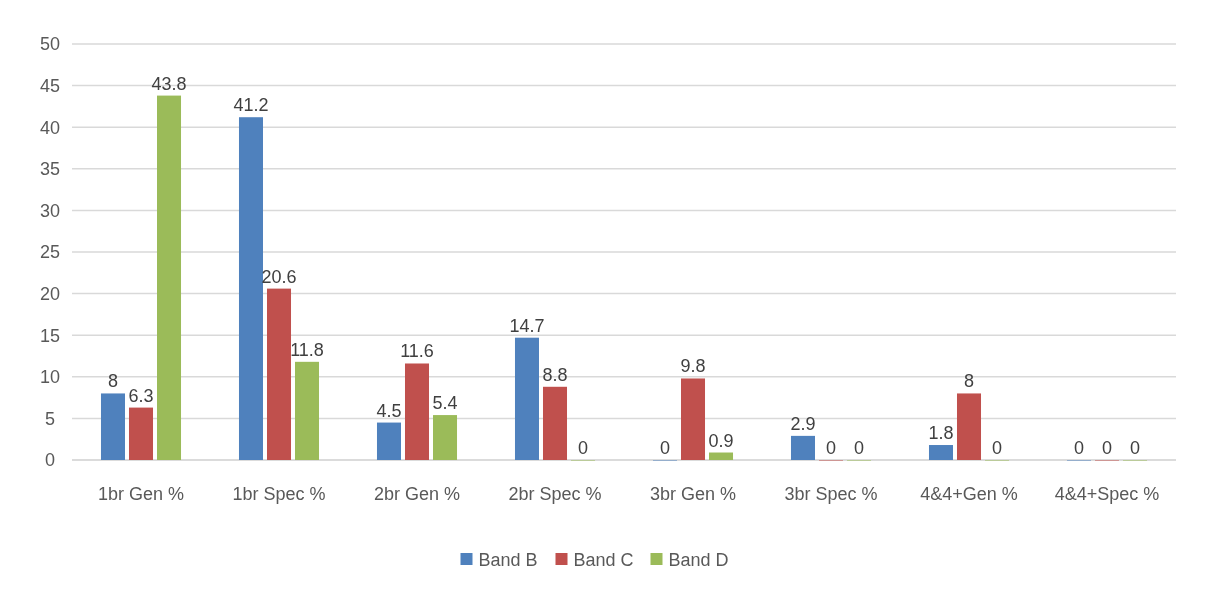 Image resolution: width=1206 pixels, height=597 pixels. What do you see at coordinates (831, 494) in the screenshot?
I see `x-tick-label: 3br Spec %` at bounding box center [831, 494].